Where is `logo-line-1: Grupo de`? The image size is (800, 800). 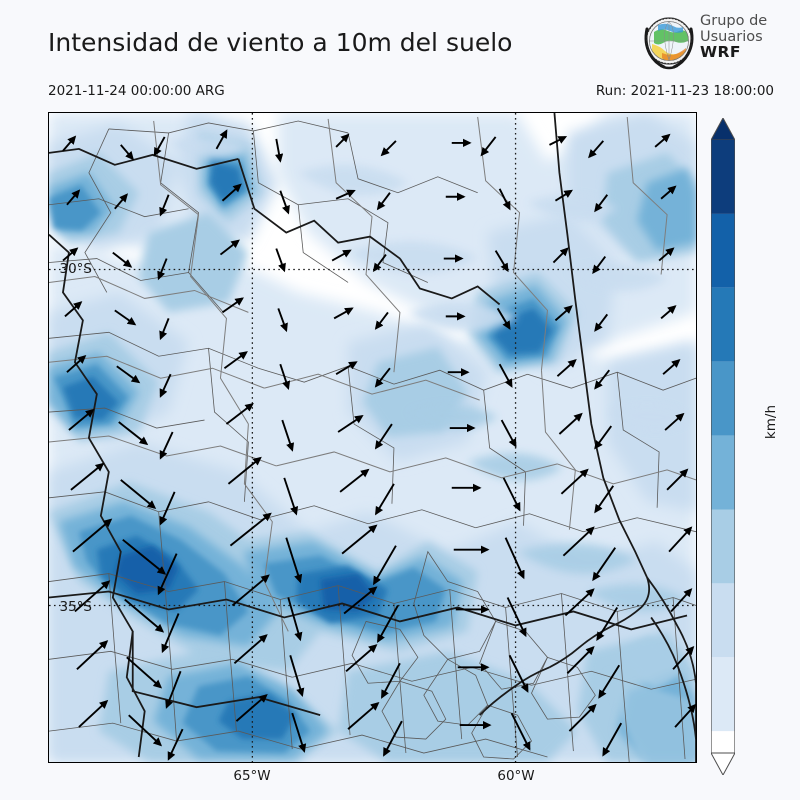 logo-line-1: Grupo de is located at coordinates (734, 21).